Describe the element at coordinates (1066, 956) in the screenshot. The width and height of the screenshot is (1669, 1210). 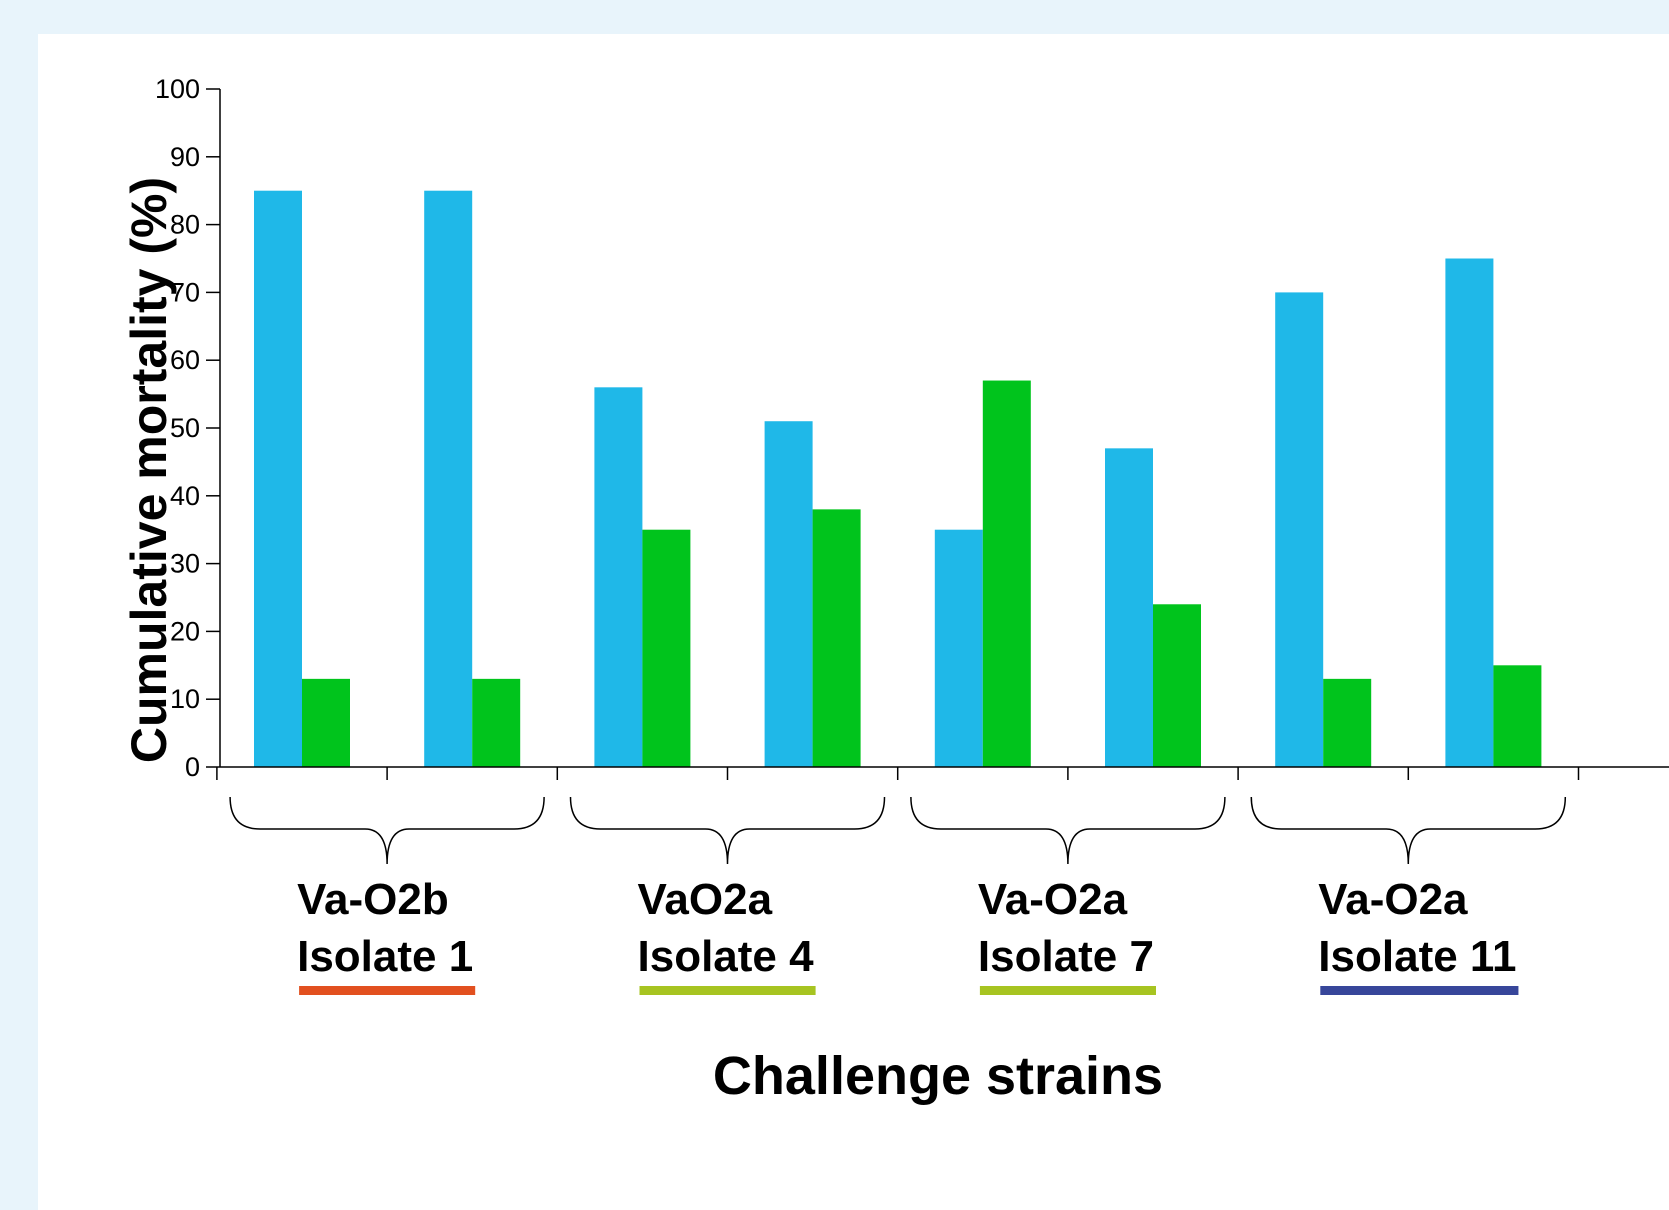
I see `group-label-line2-3: Isolate 7` at that location.